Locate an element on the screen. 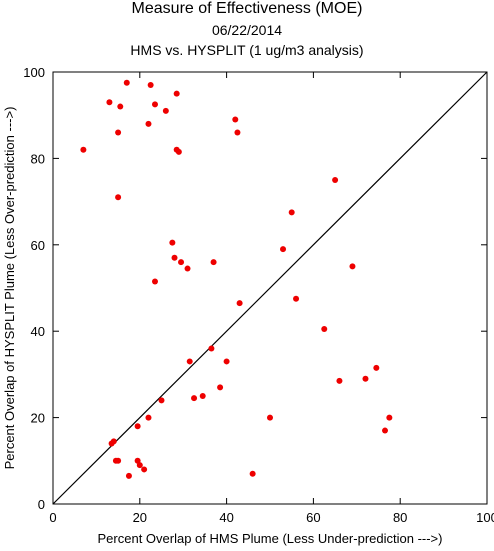  x-tick-label: 60 is located at coordinates (313, 517).